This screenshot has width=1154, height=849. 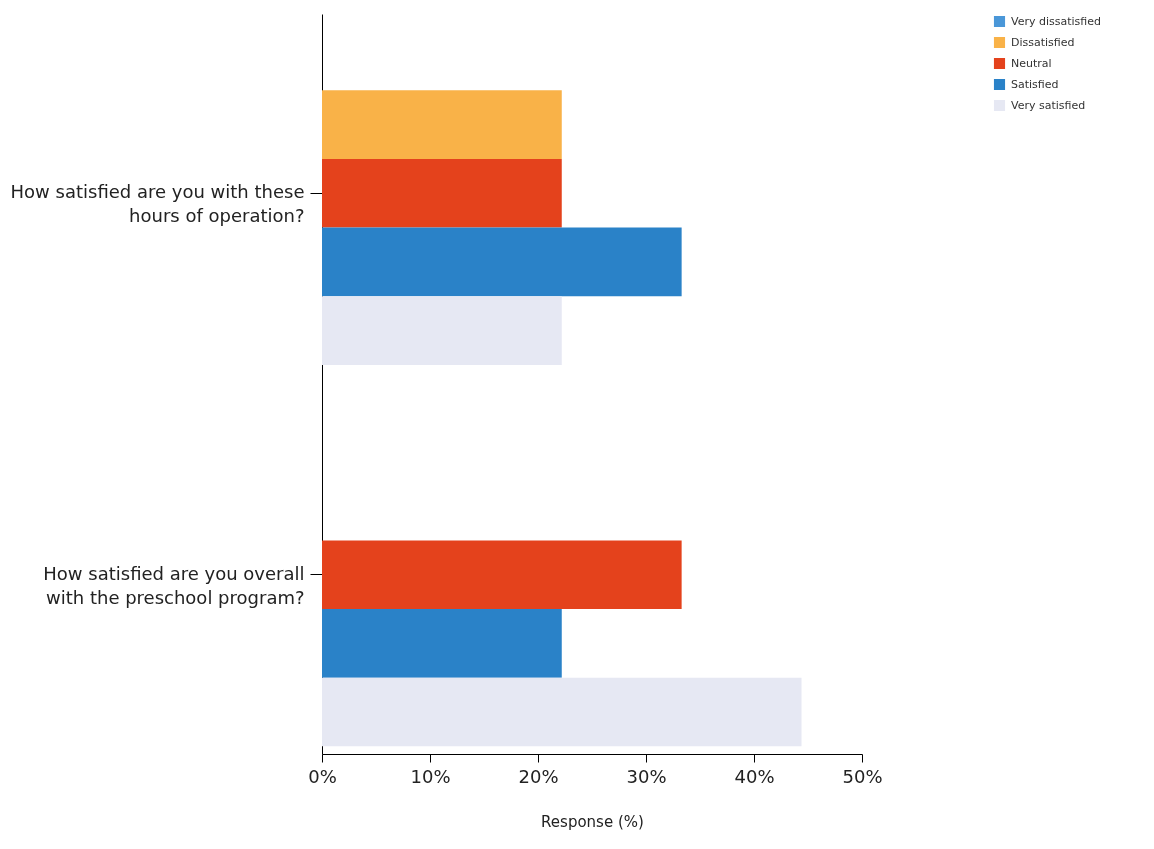 What do you see at coordinates (538, 776) in the screenshot?
I see `x-tick-label: 20%` at bounding box center [538, 776].